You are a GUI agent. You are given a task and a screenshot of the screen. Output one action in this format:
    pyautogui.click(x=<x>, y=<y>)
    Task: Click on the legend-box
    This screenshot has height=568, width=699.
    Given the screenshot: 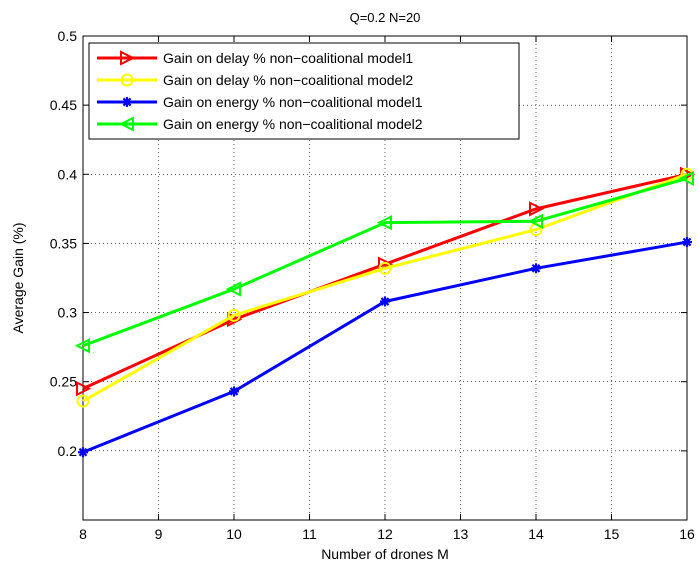 What is the action you would take?
    pyautogui.click(x=304, y=91)
    